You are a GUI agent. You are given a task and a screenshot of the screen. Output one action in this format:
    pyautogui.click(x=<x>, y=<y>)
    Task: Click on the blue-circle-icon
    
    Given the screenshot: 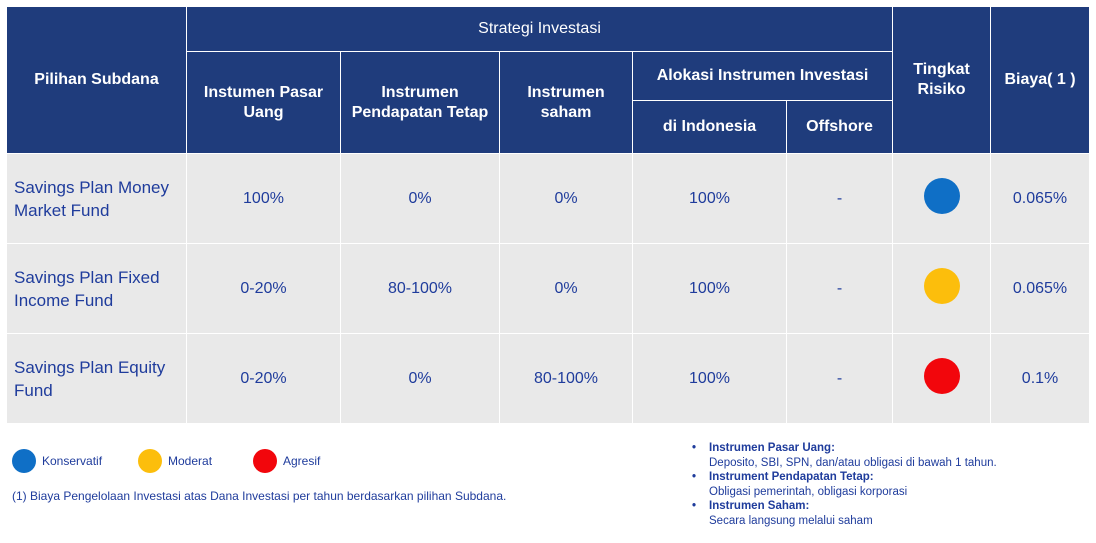 What is the action you would take?
    pyautogui.click(x=24, y=461)
    